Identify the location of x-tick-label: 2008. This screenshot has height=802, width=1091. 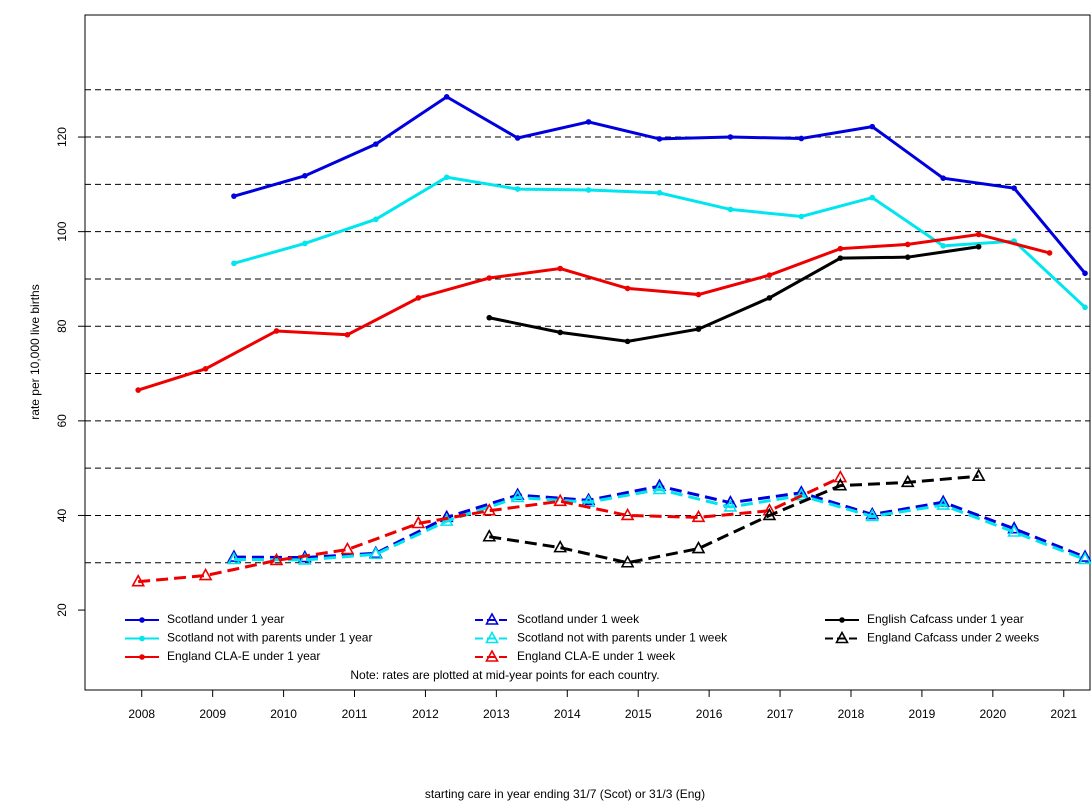
(141, 714).